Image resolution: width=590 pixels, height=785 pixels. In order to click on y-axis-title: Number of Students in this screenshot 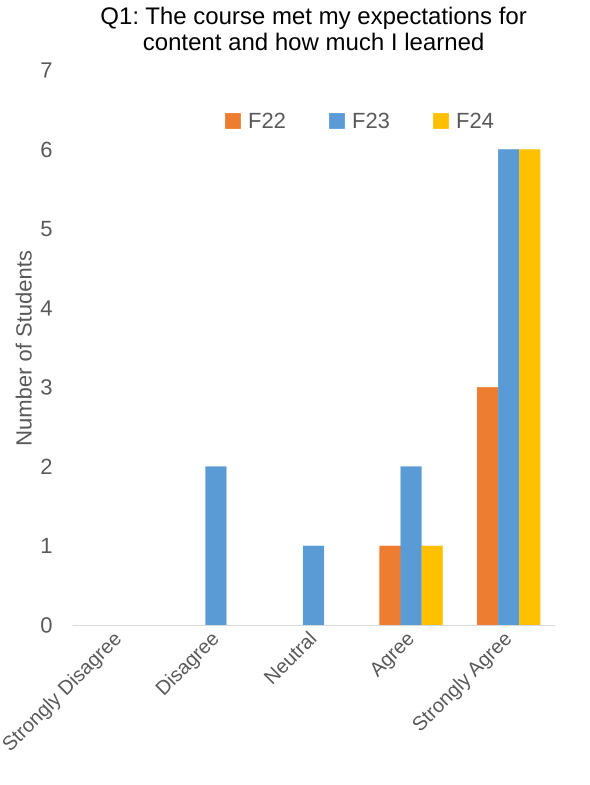, I will do `click(23, 348)`.